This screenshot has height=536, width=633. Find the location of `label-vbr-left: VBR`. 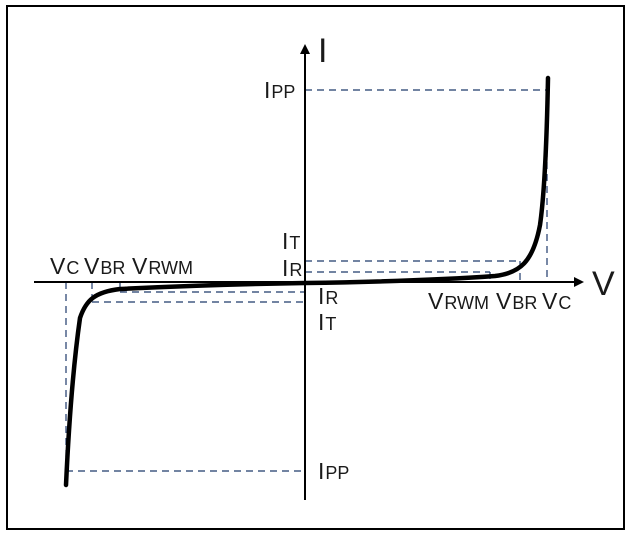

label-vbr-left: VBR is located at coordinates (104, 266).